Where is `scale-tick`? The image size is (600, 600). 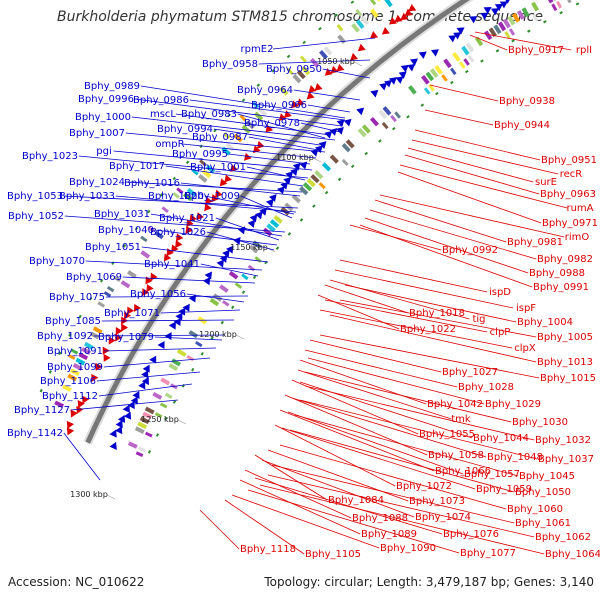
scale-tick is located at coordinates (358, 64).